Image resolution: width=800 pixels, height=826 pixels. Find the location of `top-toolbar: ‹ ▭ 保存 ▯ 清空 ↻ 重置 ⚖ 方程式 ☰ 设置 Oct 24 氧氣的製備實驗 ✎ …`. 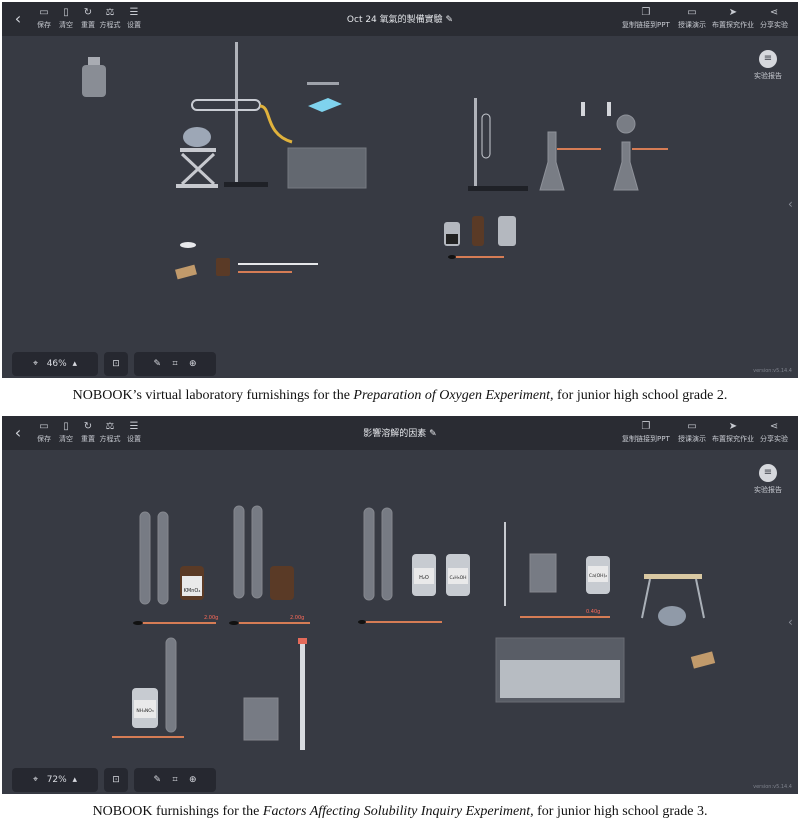

top-toolbar: ‹ ▭ 保存 ▯ 清空 ↻ 重置 ⚖ 方程式 ☰ 设置 Oct 24 氧氣的製備實驗 ✎ … is located at coordinates (400, 19).